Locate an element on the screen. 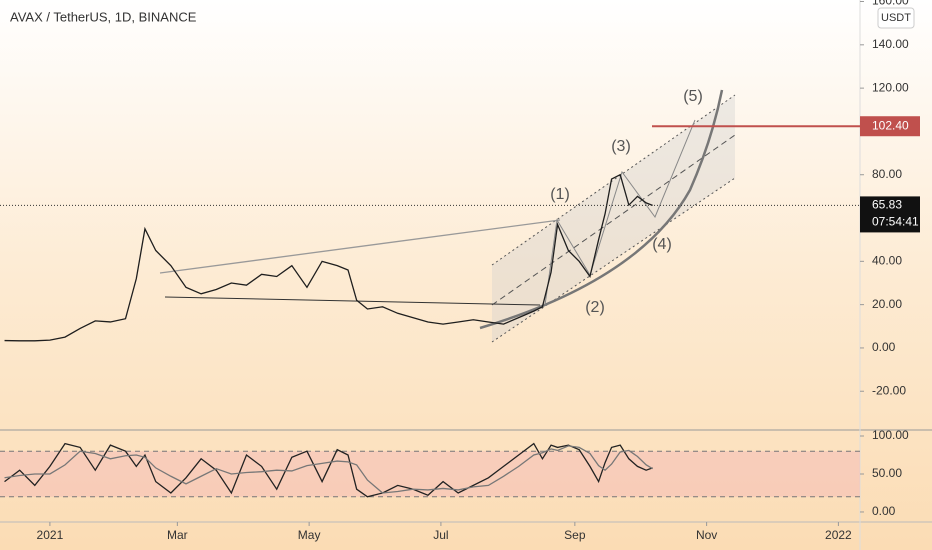 The height and width of the screenshot is (550, 932). y-tick-label: 40.00 is located at coordinates (887, 261).